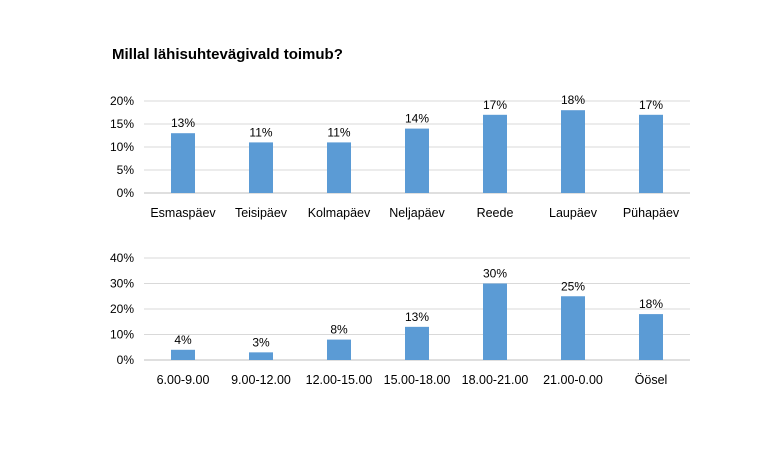 This screenshot has height=458, width=768. I want to click on chart1-data-label: 14%, so click(417, 119).